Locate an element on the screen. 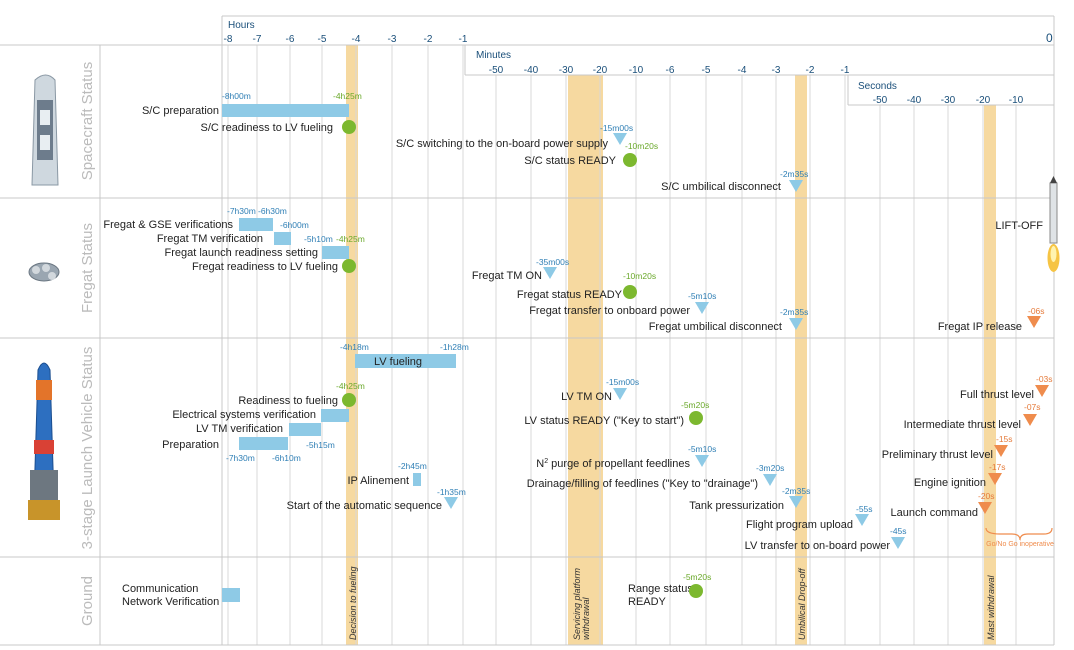 The width and height of the screenshot is (1074, 650). fregat-tm-bar is located at coordinates (282, 238).